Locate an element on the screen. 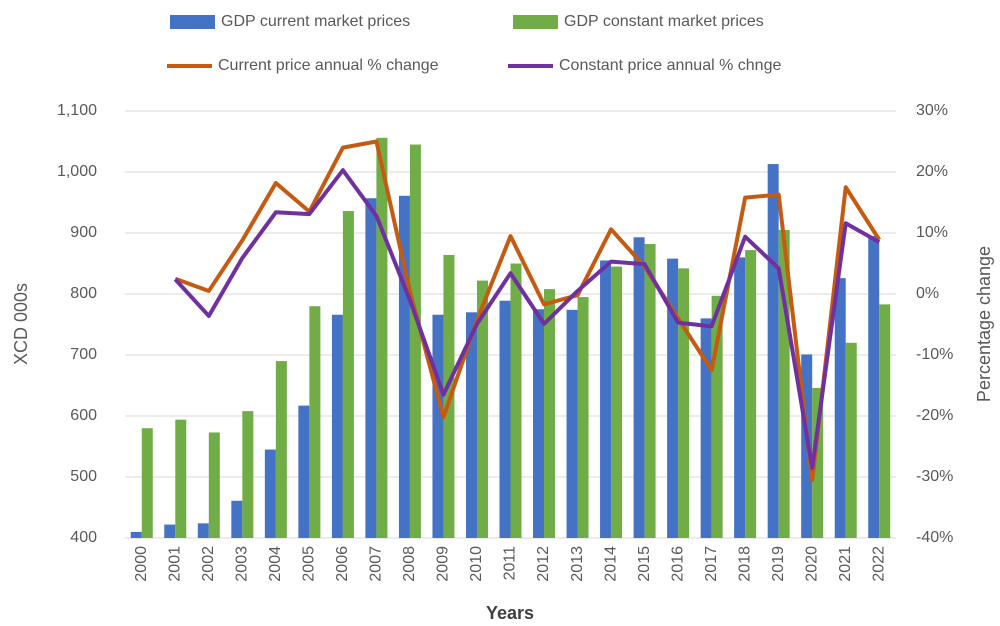 This screenshot has width=1000, height=626. x-tick-label: 2011 is located at coordinates (510, 563).